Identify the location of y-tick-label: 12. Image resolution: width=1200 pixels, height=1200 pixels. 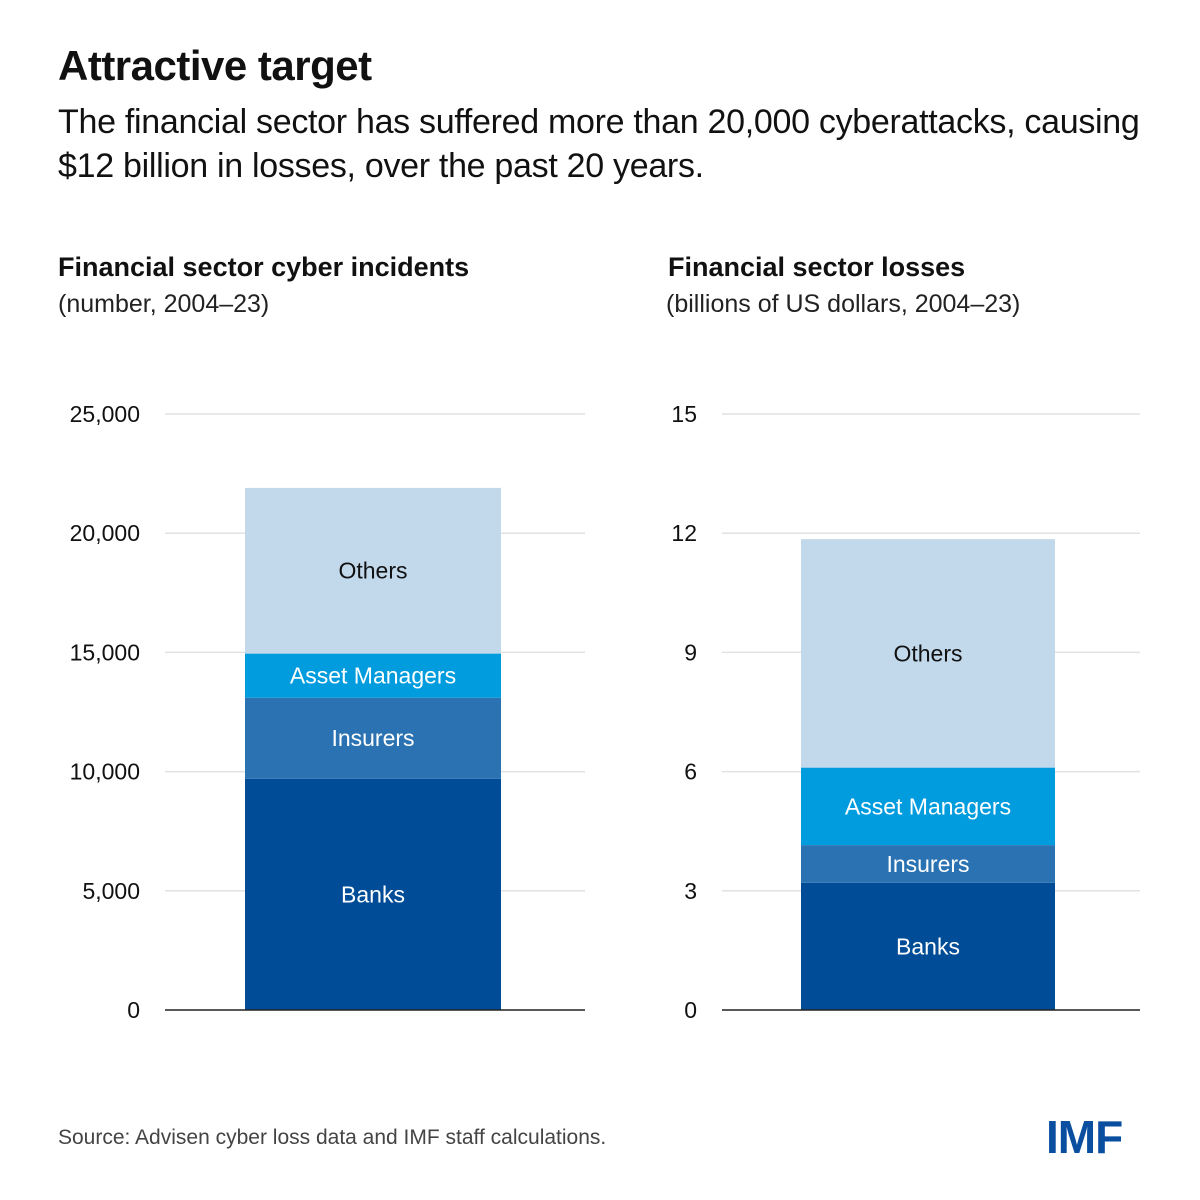
(684, 533).